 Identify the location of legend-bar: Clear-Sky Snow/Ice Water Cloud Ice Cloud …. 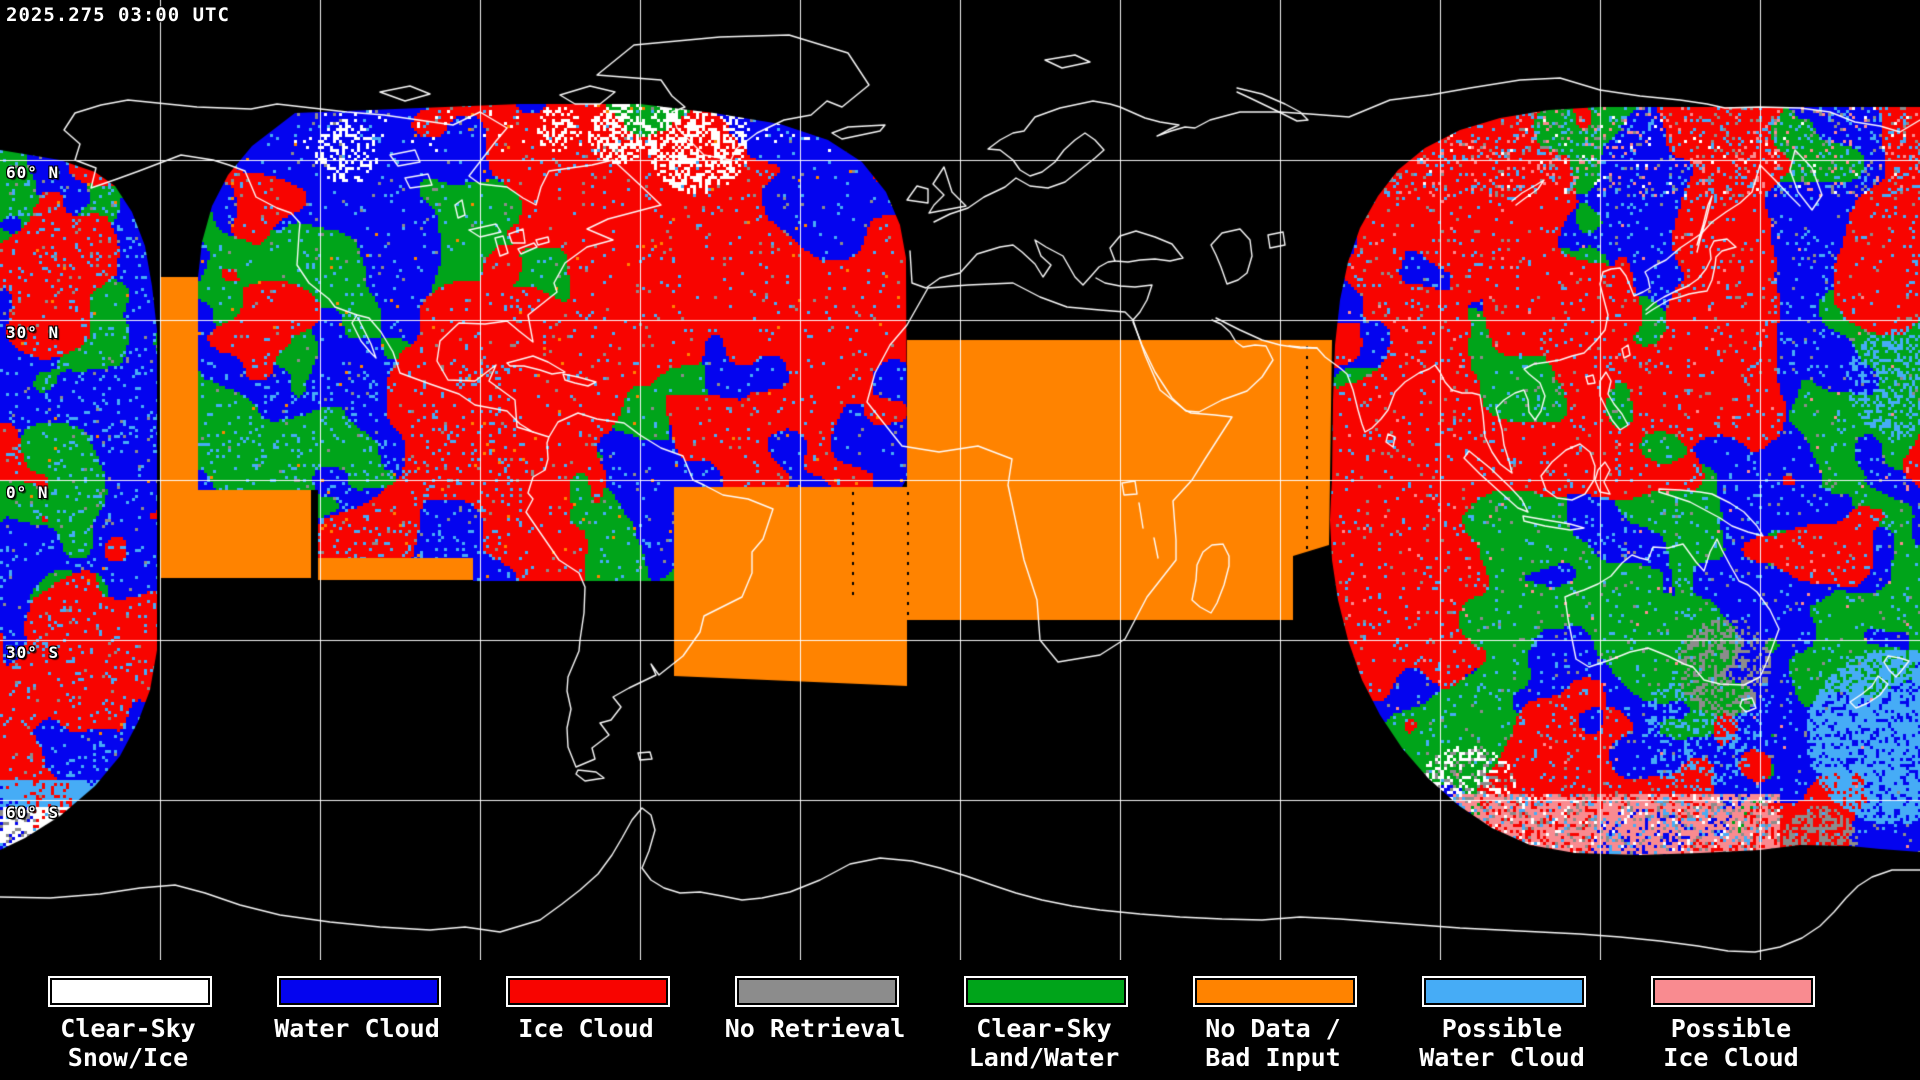
(960, 1020).